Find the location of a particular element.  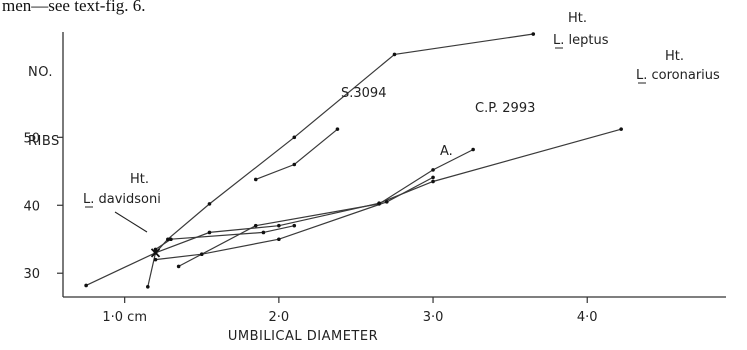

annotation-davidsoni: Ht. L. davidsoni is located at coordinates (122, 202).